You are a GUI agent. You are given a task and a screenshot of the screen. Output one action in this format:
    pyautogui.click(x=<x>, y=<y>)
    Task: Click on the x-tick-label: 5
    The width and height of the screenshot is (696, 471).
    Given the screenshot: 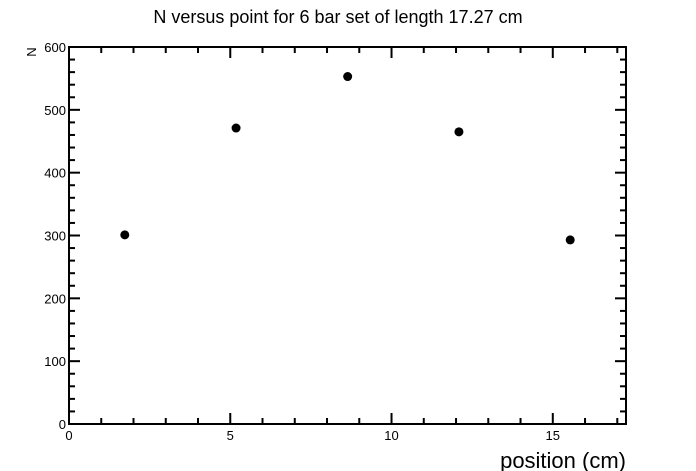 What is the action you would take?
    pyautogui.click(x=230, y=435)
    